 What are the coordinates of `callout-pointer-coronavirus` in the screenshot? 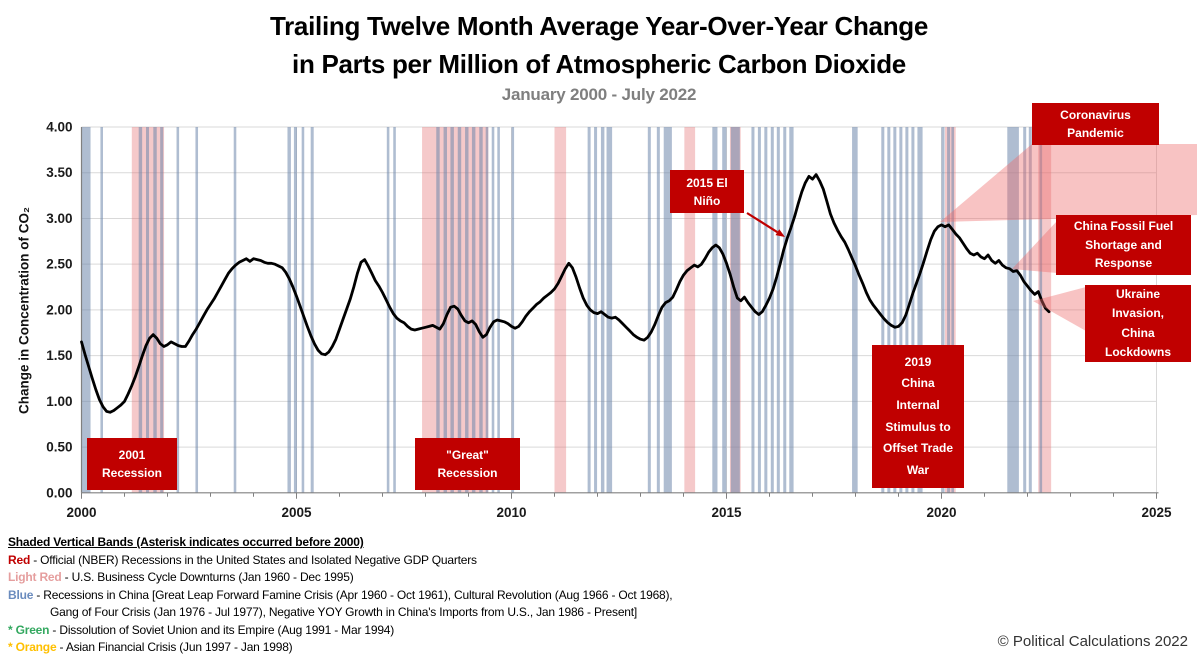 It's located at (1068, 183).